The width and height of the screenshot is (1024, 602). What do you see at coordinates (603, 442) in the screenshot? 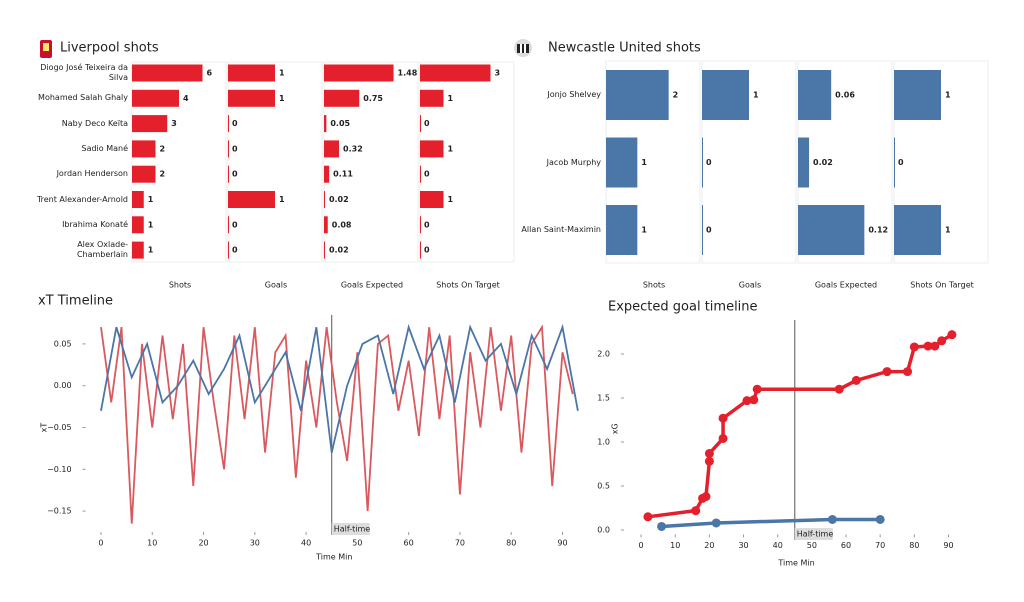
I see `y-tick-label: 1.0` at bounding box center [603, 442].